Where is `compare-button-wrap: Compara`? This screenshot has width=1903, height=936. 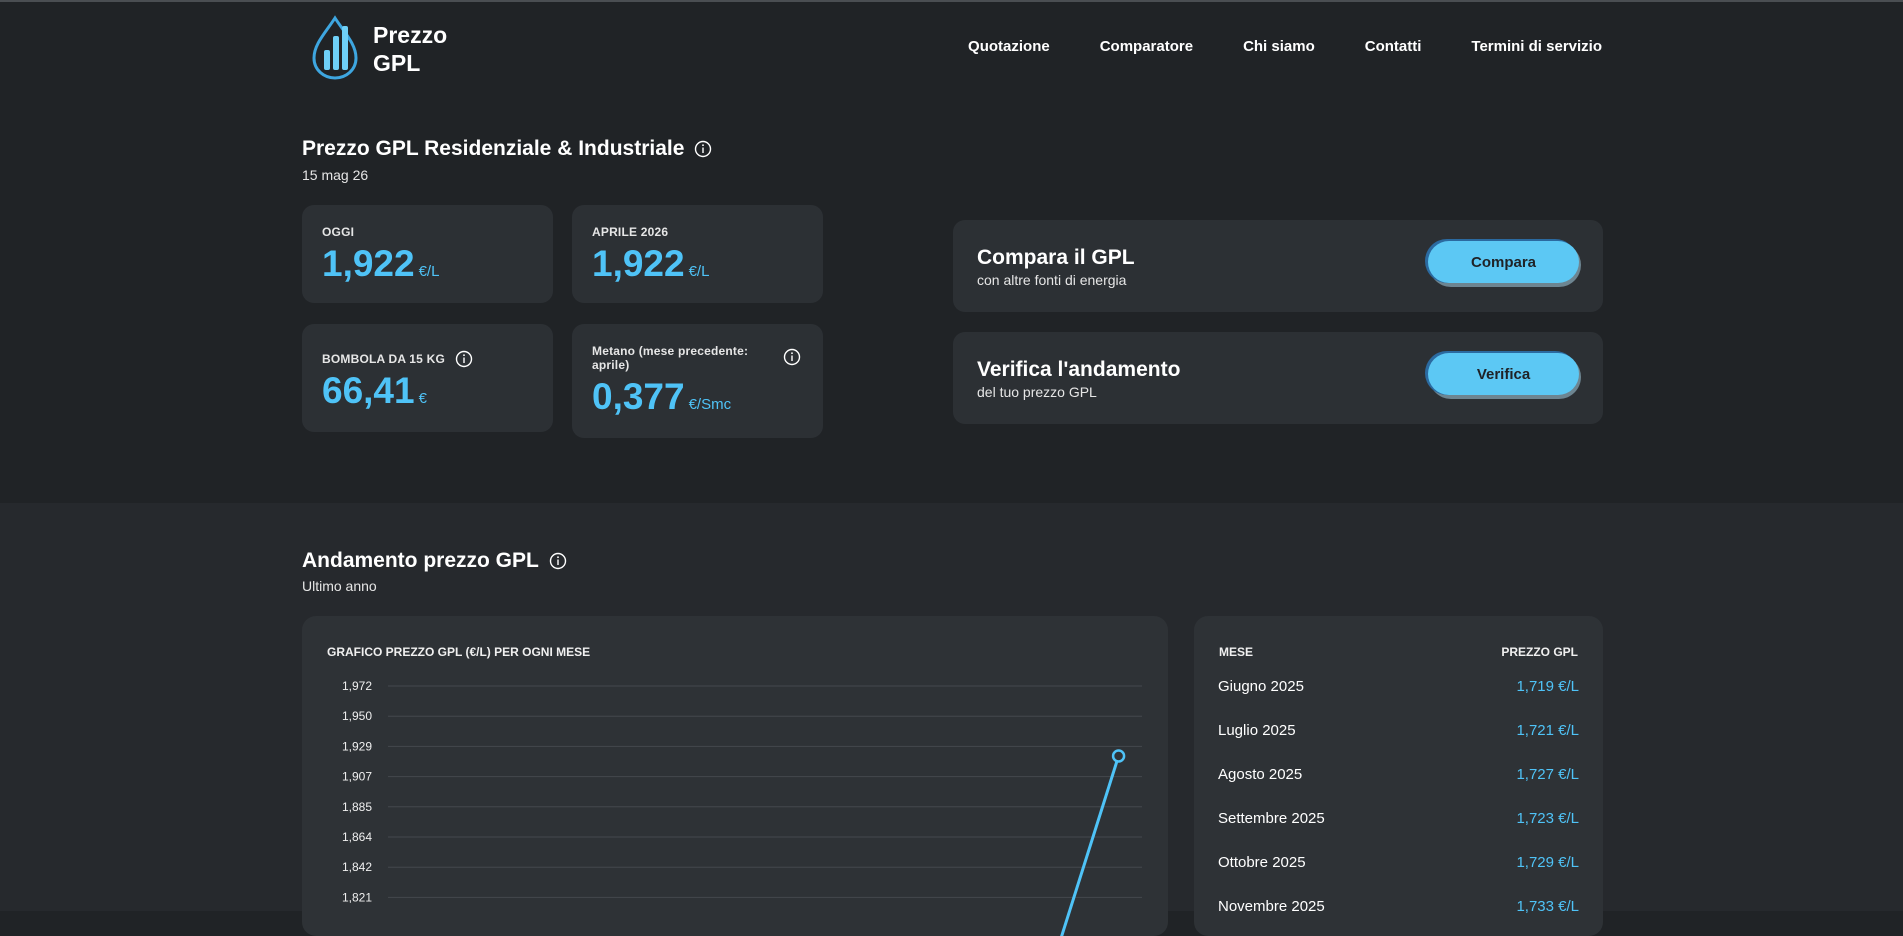 compare-button-wrap: Compara is located at coordinates (1504, 263).